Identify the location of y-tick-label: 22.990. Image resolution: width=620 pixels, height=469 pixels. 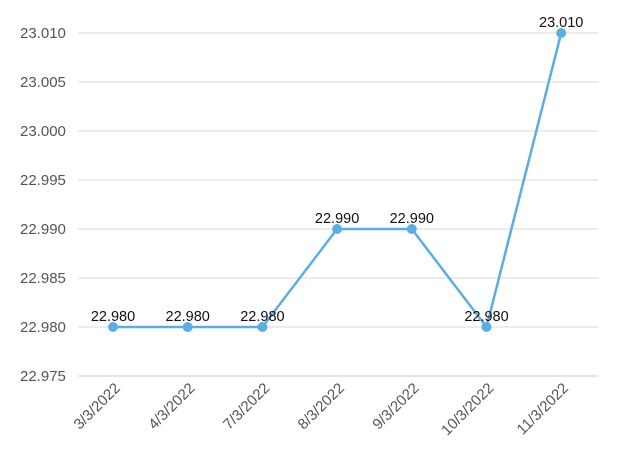
(43, 229).